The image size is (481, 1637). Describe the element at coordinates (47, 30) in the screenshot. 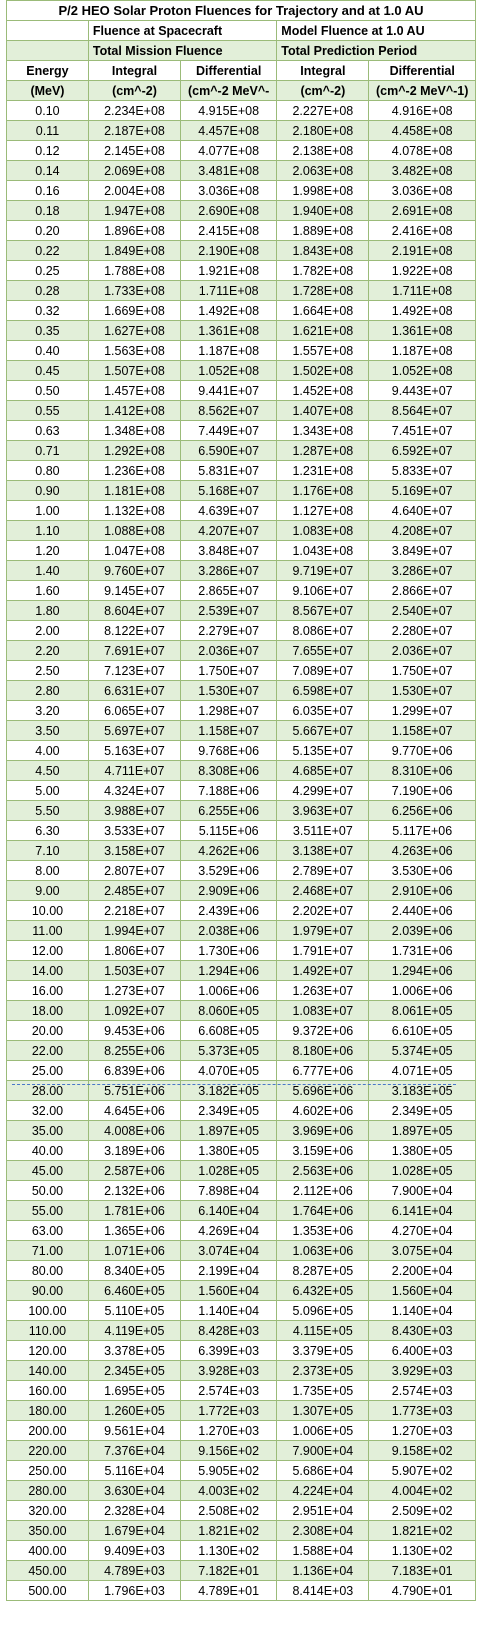

I see `header-spacer` at that location.